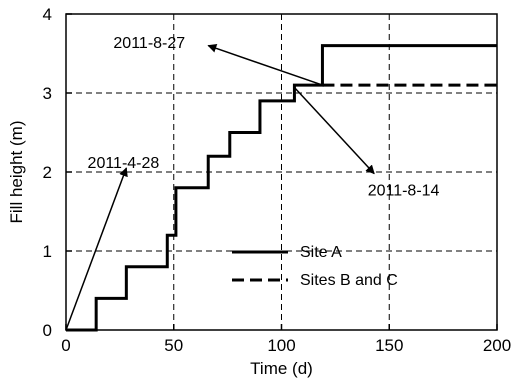  I want to click on x-tick-label: 50, so click(173, 345).